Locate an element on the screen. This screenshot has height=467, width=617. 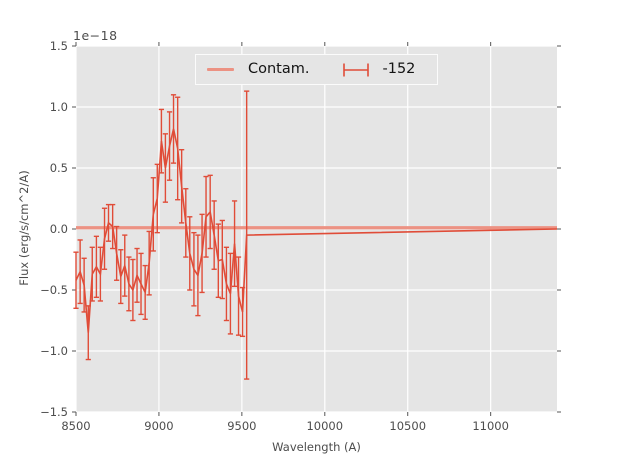
y-tick-label: 0.0 is located at coordinates (59, 229).